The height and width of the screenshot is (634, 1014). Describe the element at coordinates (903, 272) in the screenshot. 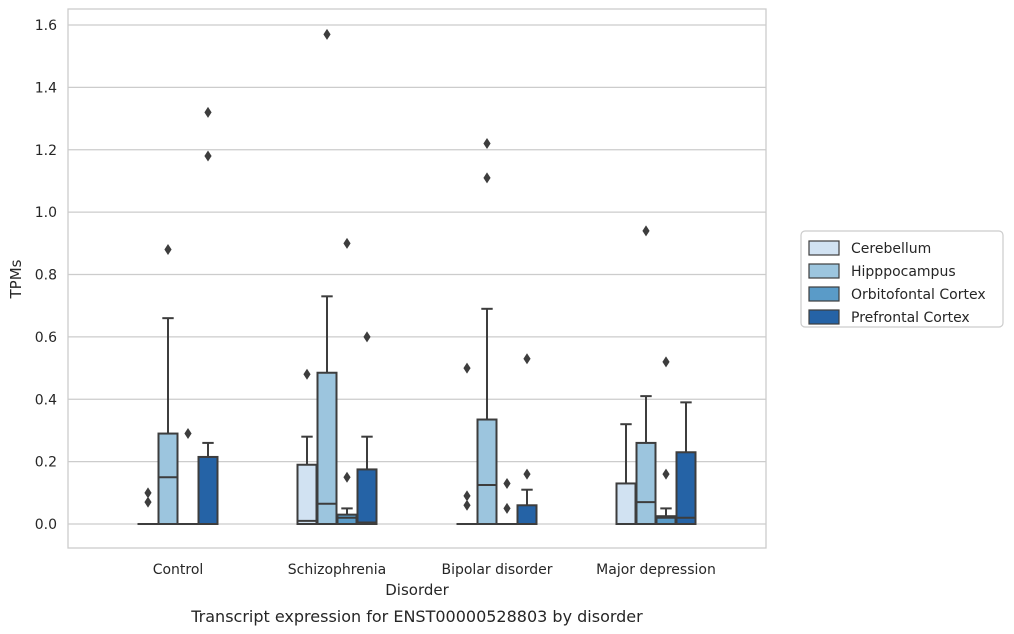

I see `legend-label: Hipppocampus` at that location.